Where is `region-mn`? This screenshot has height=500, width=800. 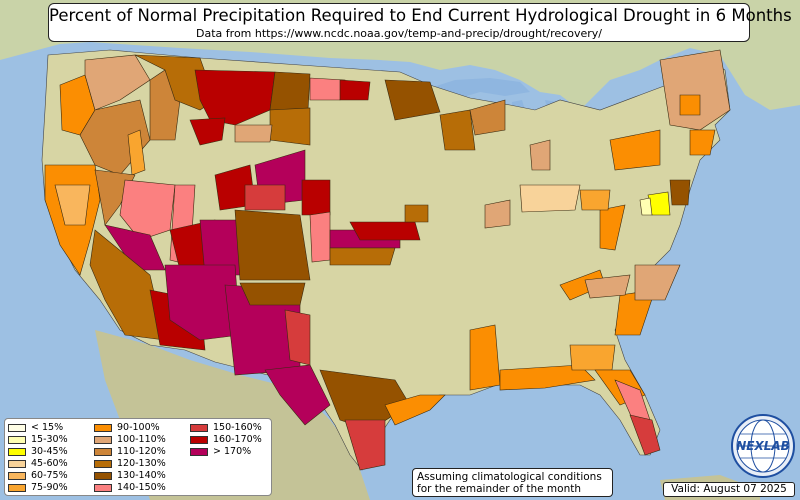 region-mn is located at coordinates (412, 100).